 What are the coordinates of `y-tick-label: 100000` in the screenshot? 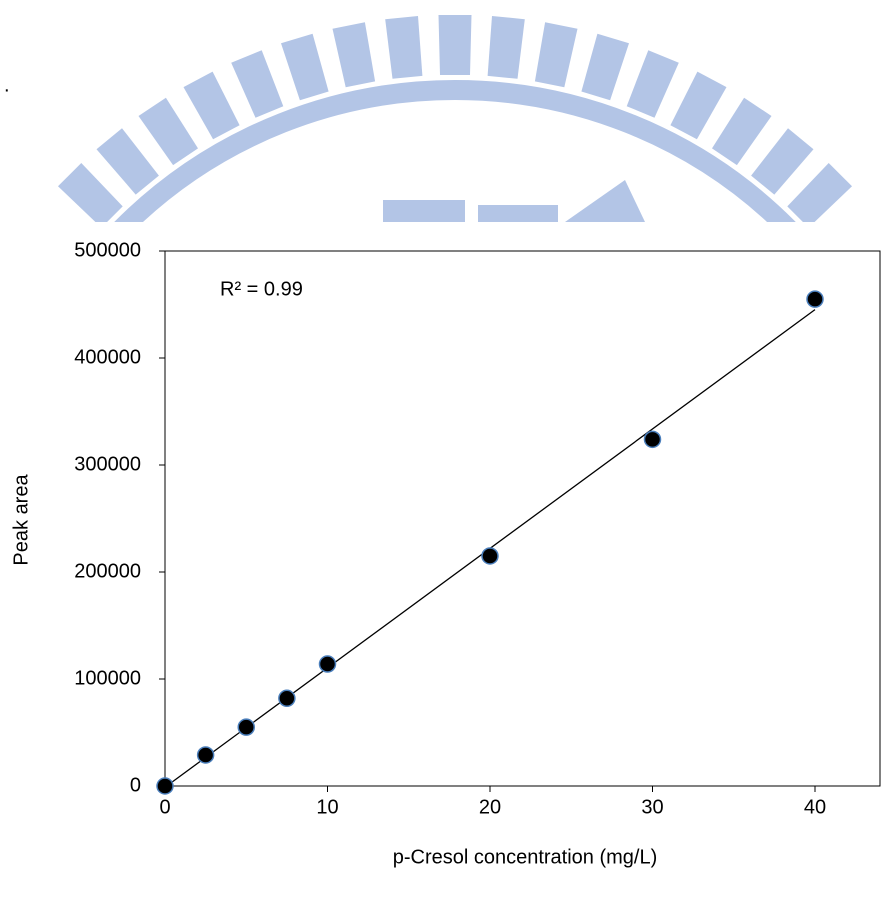 It's located at (107, 678).